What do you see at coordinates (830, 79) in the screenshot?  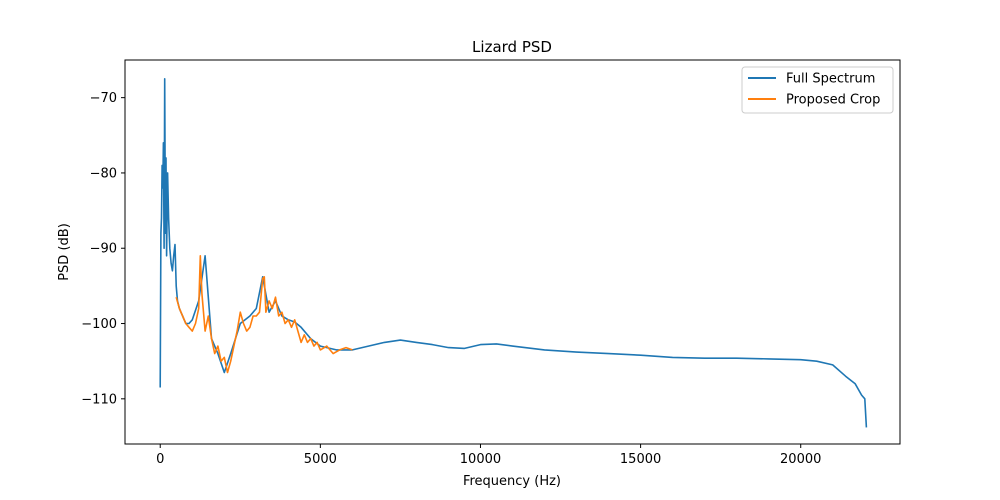 I see `legend-label-full-spectrum: Full Spectrum` at bounding box center [830, 79].